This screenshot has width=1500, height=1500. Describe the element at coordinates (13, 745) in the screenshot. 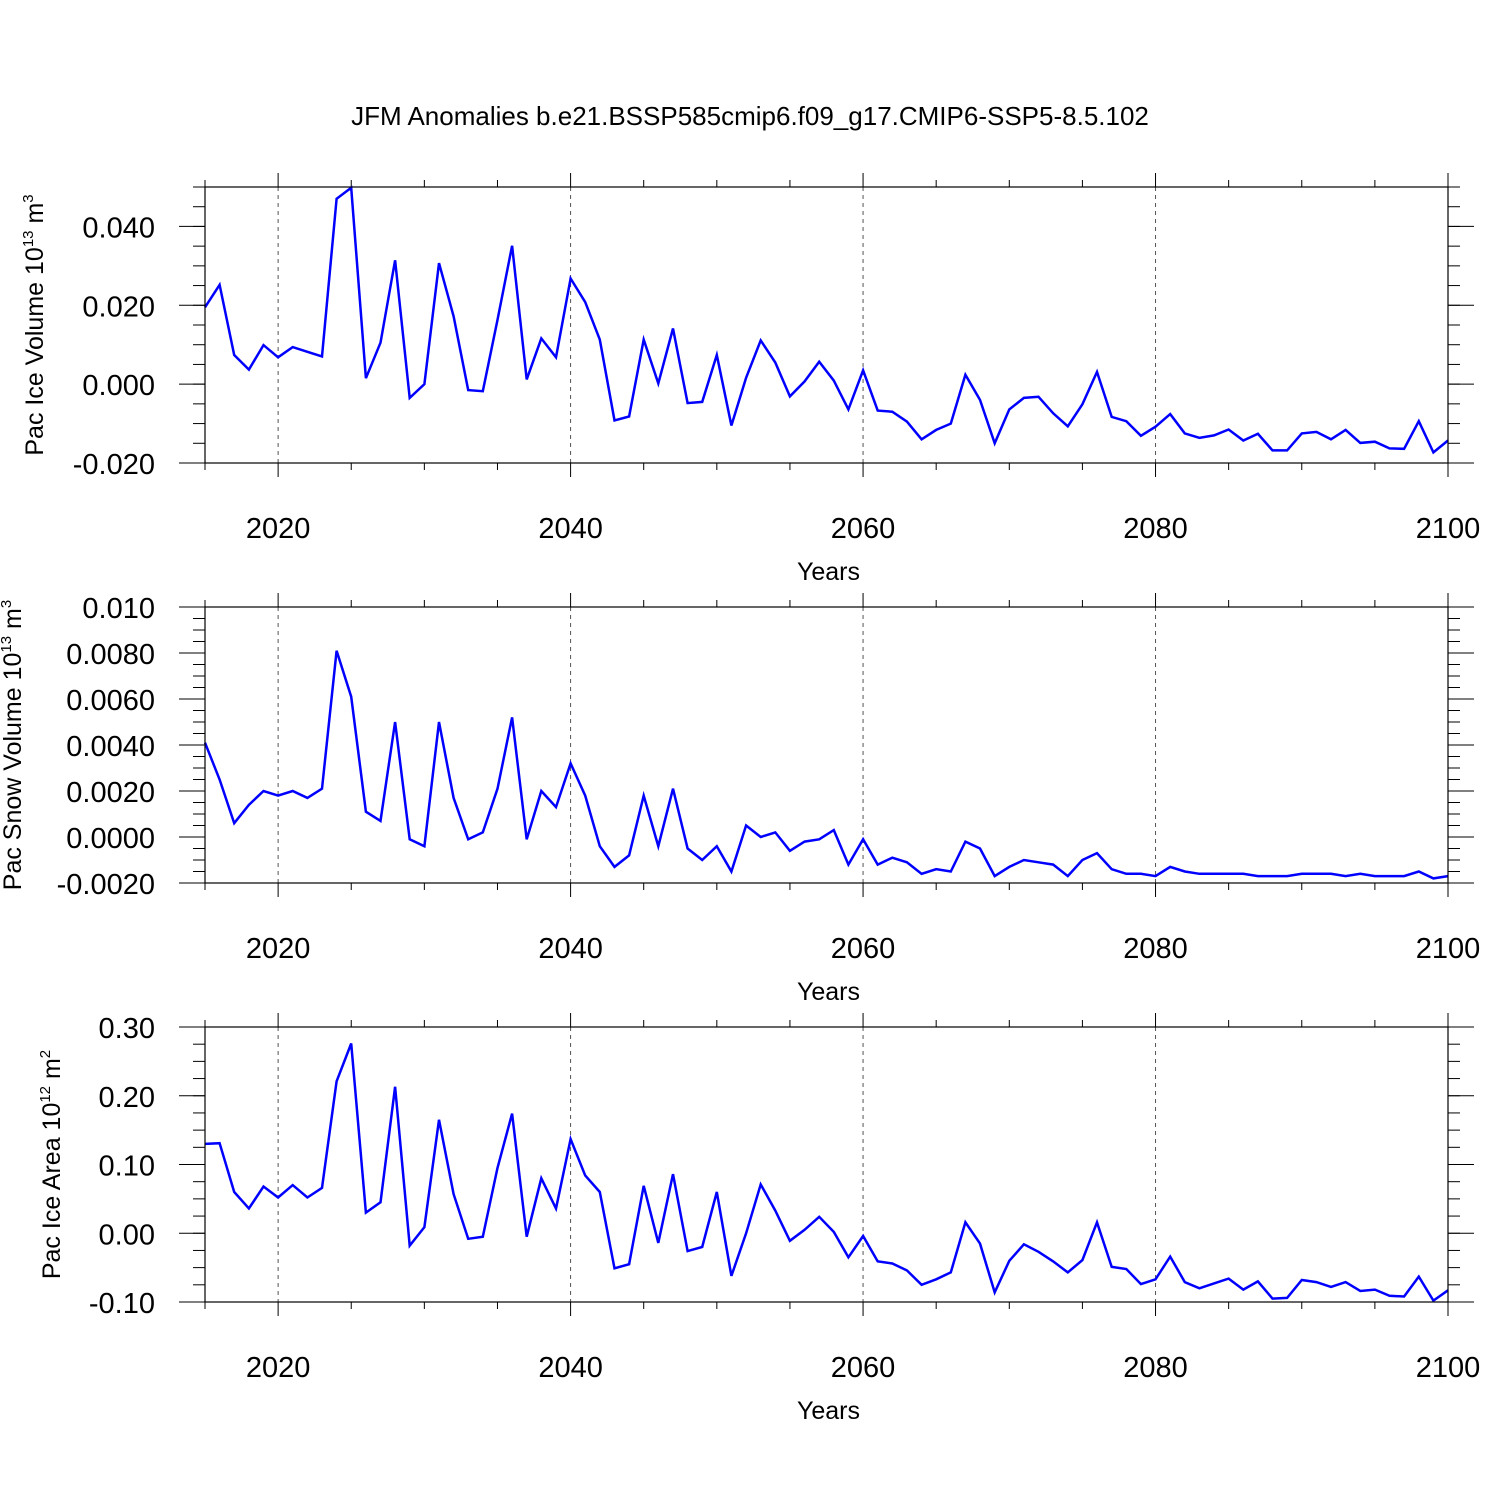

I see `y-axis-label: Pac Snow Volume 1013 m3` at that location.